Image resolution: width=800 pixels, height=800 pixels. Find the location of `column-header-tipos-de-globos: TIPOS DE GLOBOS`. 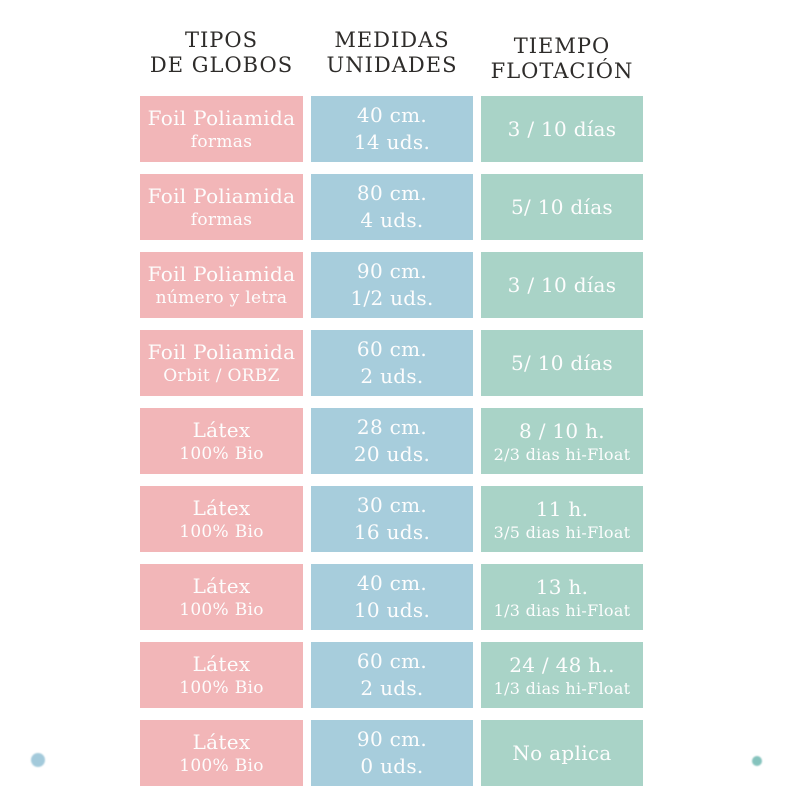

column-header-tipos-de-globos: TIPOS DE GLOBOS is located at coordinates (221, 56).